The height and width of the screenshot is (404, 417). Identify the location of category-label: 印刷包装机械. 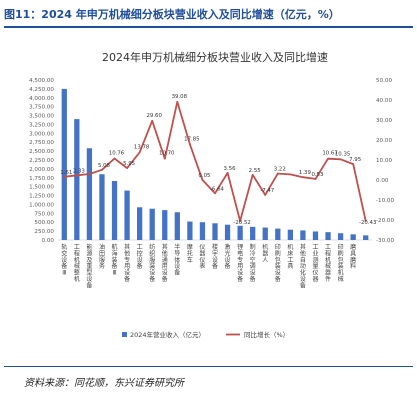
(341, 263).